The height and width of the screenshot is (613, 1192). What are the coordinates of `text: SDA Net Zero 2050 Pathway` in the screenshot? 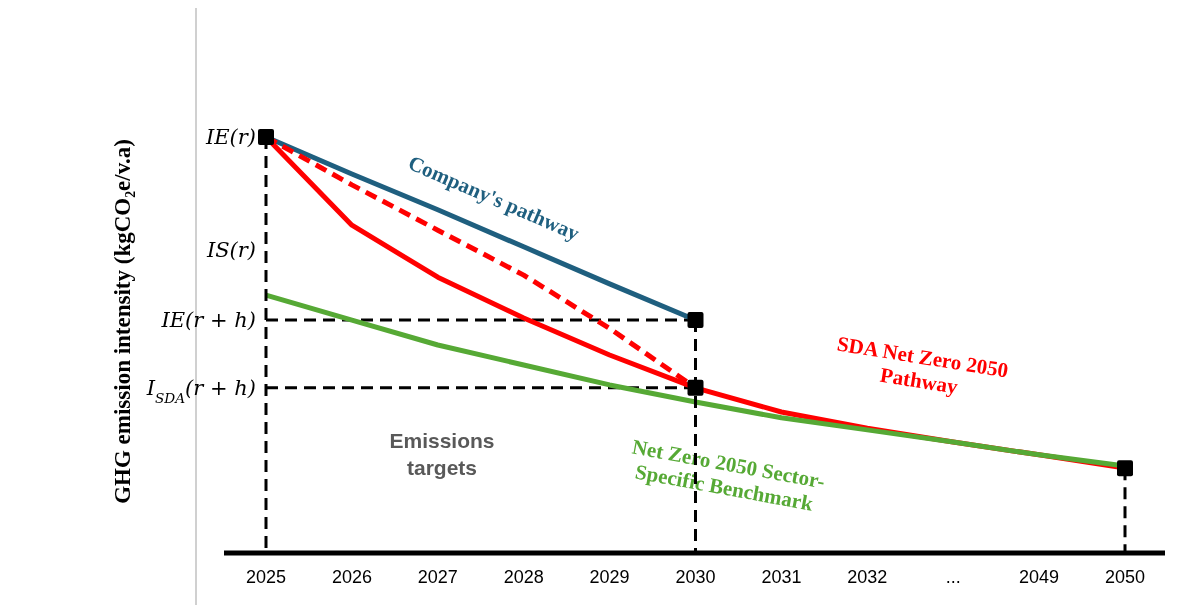 It's located at (922, 365).